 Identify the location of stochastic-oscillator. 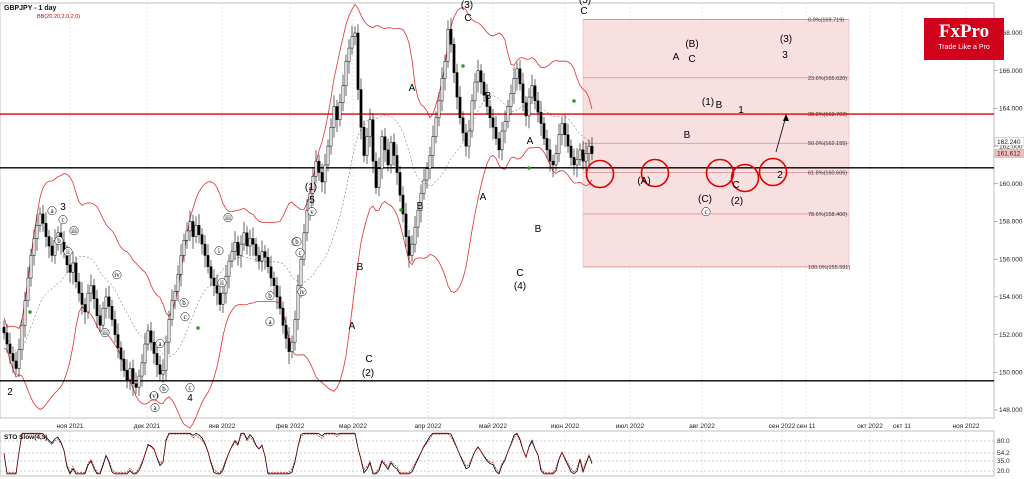
(497, 453).